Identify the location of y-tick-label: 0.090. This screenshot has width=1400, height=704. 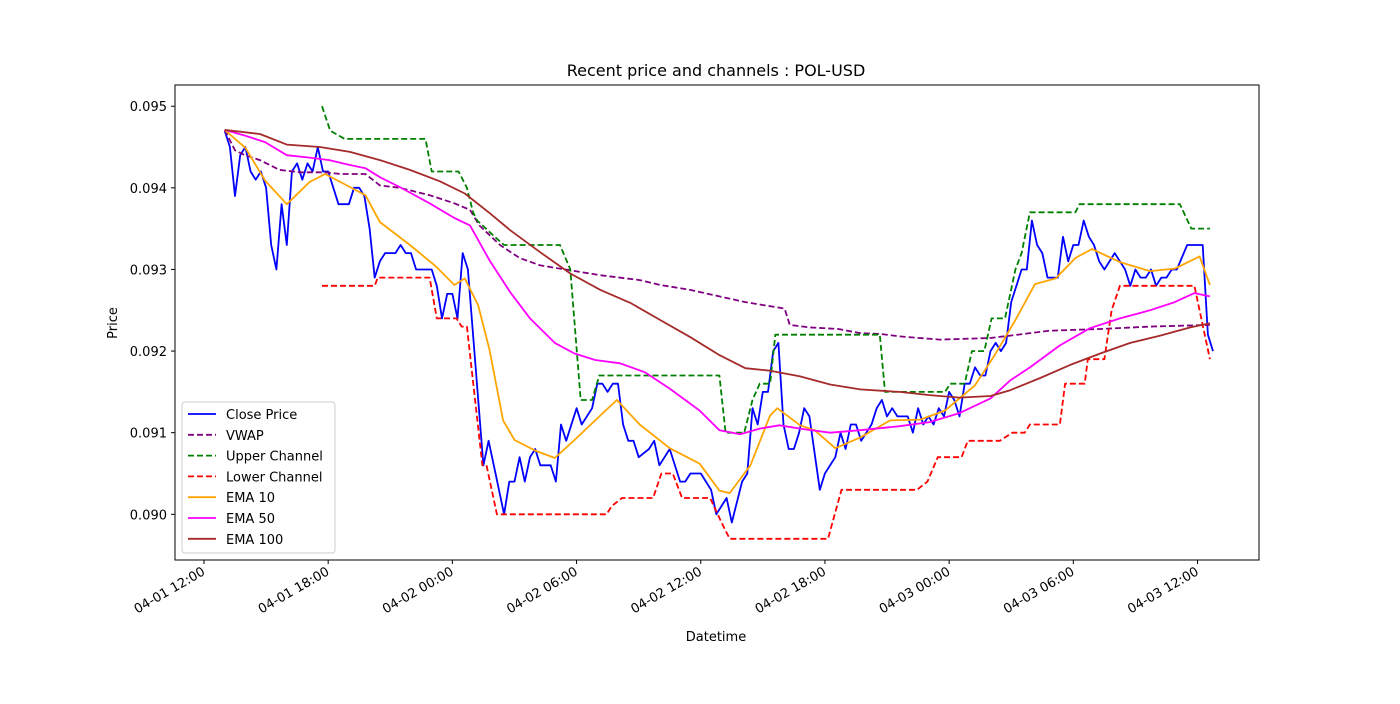
(148, 515).